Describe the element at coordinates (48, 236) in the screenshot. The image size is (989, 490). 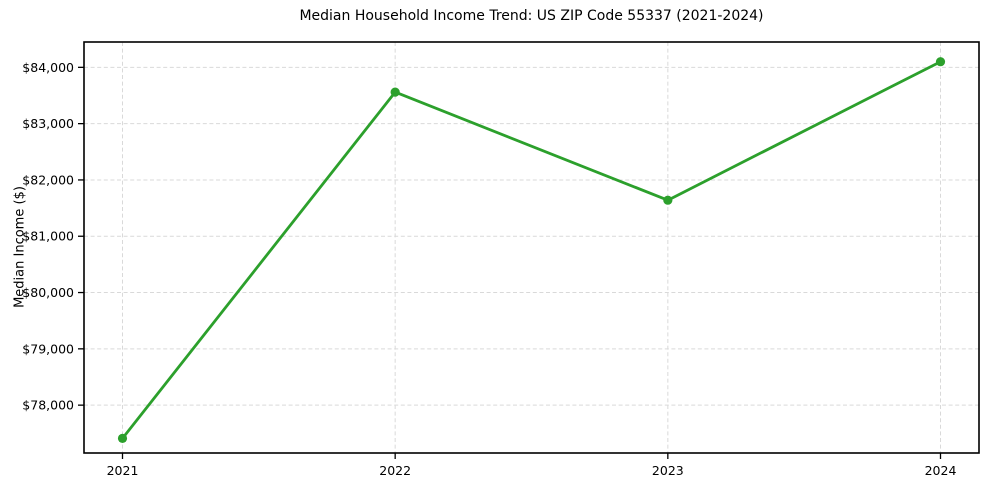
I see `y-tick-label: $81,000` at that location.